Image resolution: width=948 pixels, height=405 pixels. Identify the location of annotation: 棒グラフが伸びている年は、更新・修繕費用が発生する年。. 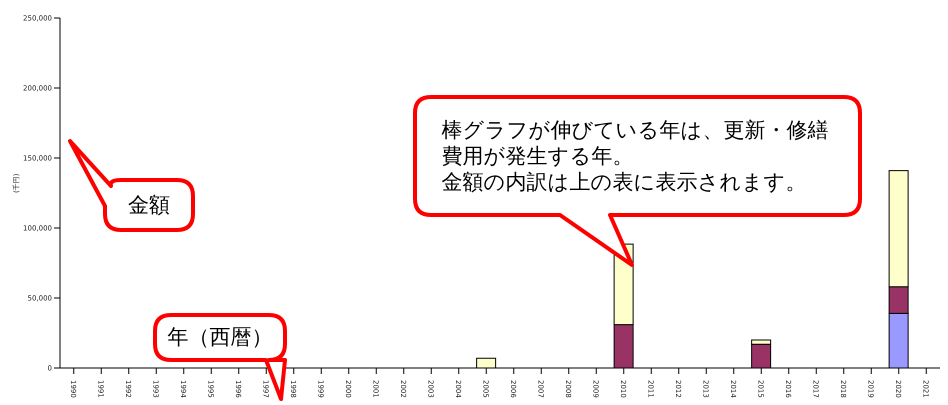
(636, 143).